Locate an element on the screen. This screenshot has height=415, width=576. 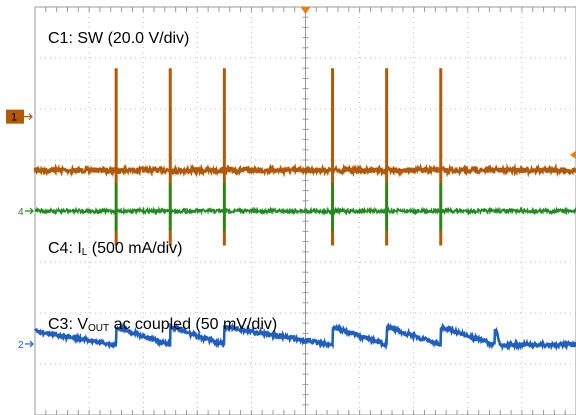
c3-marker-arrow is located at coordinates (29, 344).